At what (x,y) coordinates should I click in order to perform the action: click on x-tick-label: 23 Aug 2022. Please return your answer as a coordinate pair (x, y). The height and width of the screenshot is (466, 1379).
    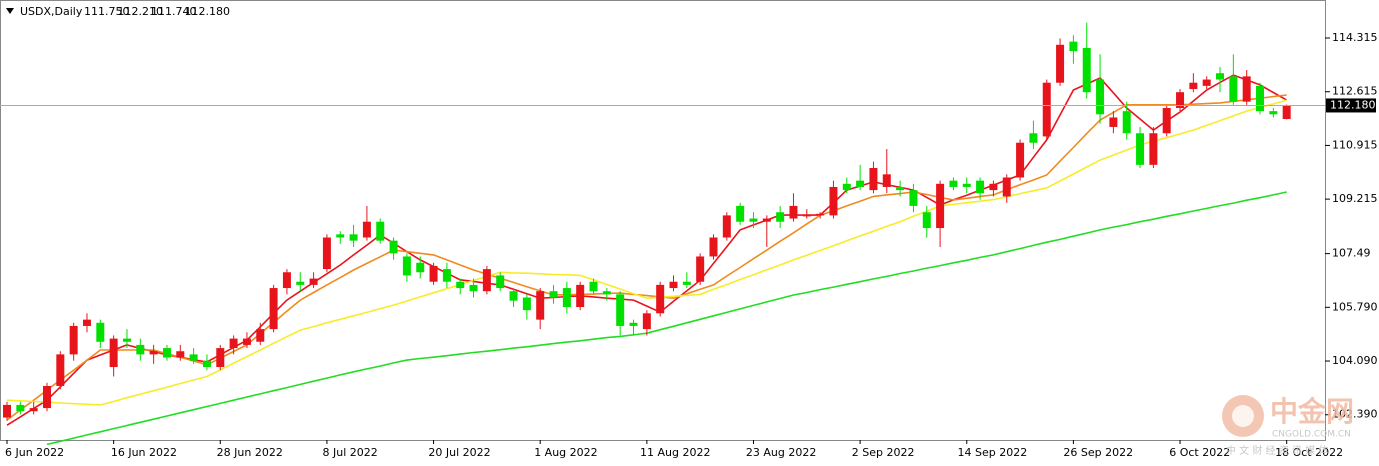
    Looking at the image, I should click on (781, 452).